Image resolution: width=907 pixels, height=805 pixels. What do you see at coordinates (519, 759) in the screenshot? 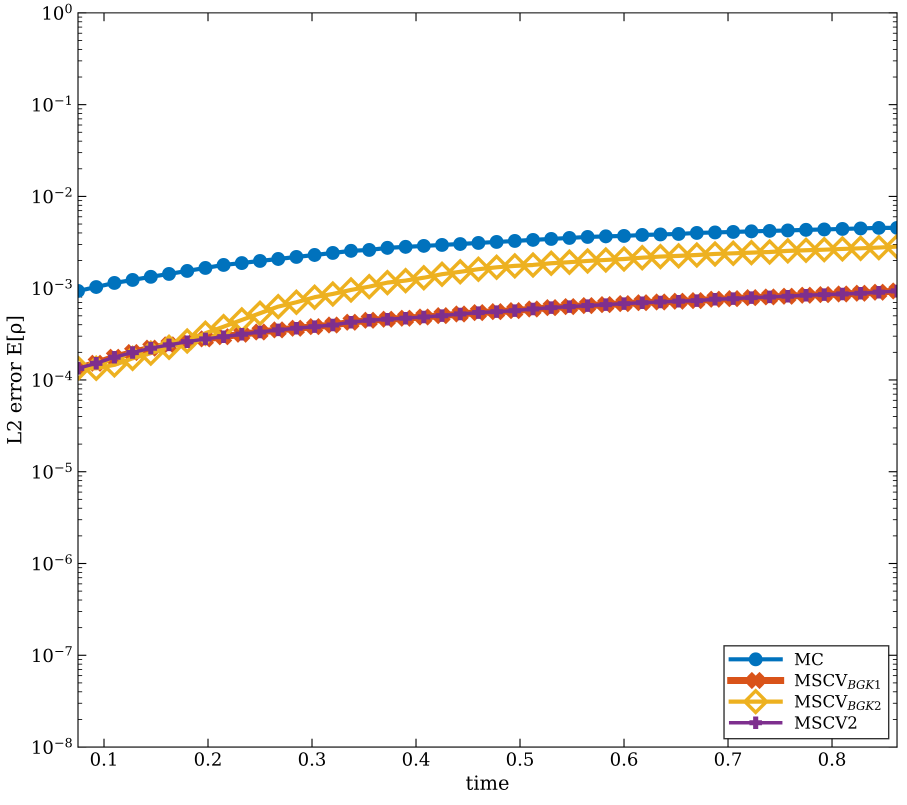
I see `x-tick-label: 0.5` at bounding box center [519, 759].